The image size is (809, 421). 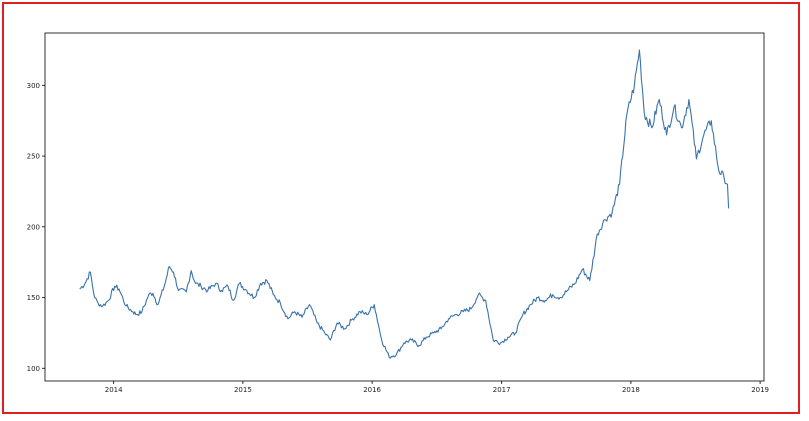 What do you see at coordinates (243, 390) in the screenshot?
I see `x-tick-label: 2015` at bounding box center [243, 390].